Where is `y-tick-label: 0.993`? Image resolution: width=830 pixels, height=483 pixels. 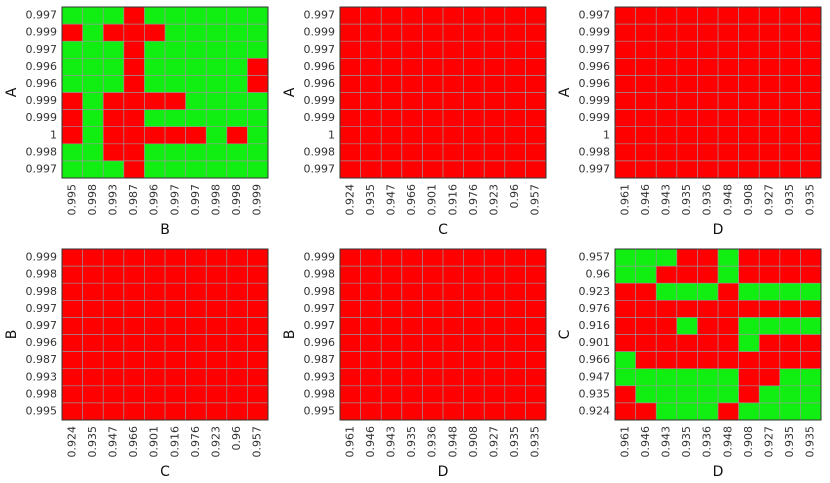
y-tick-label: 0.993 is located at coordinates (42, 376).